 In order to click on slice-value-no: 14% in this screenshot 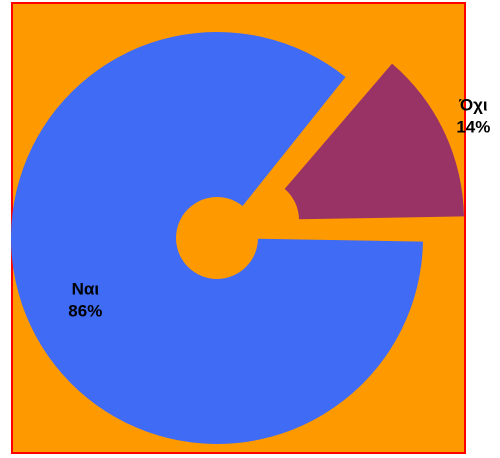, I will do `click(473, 127)`.